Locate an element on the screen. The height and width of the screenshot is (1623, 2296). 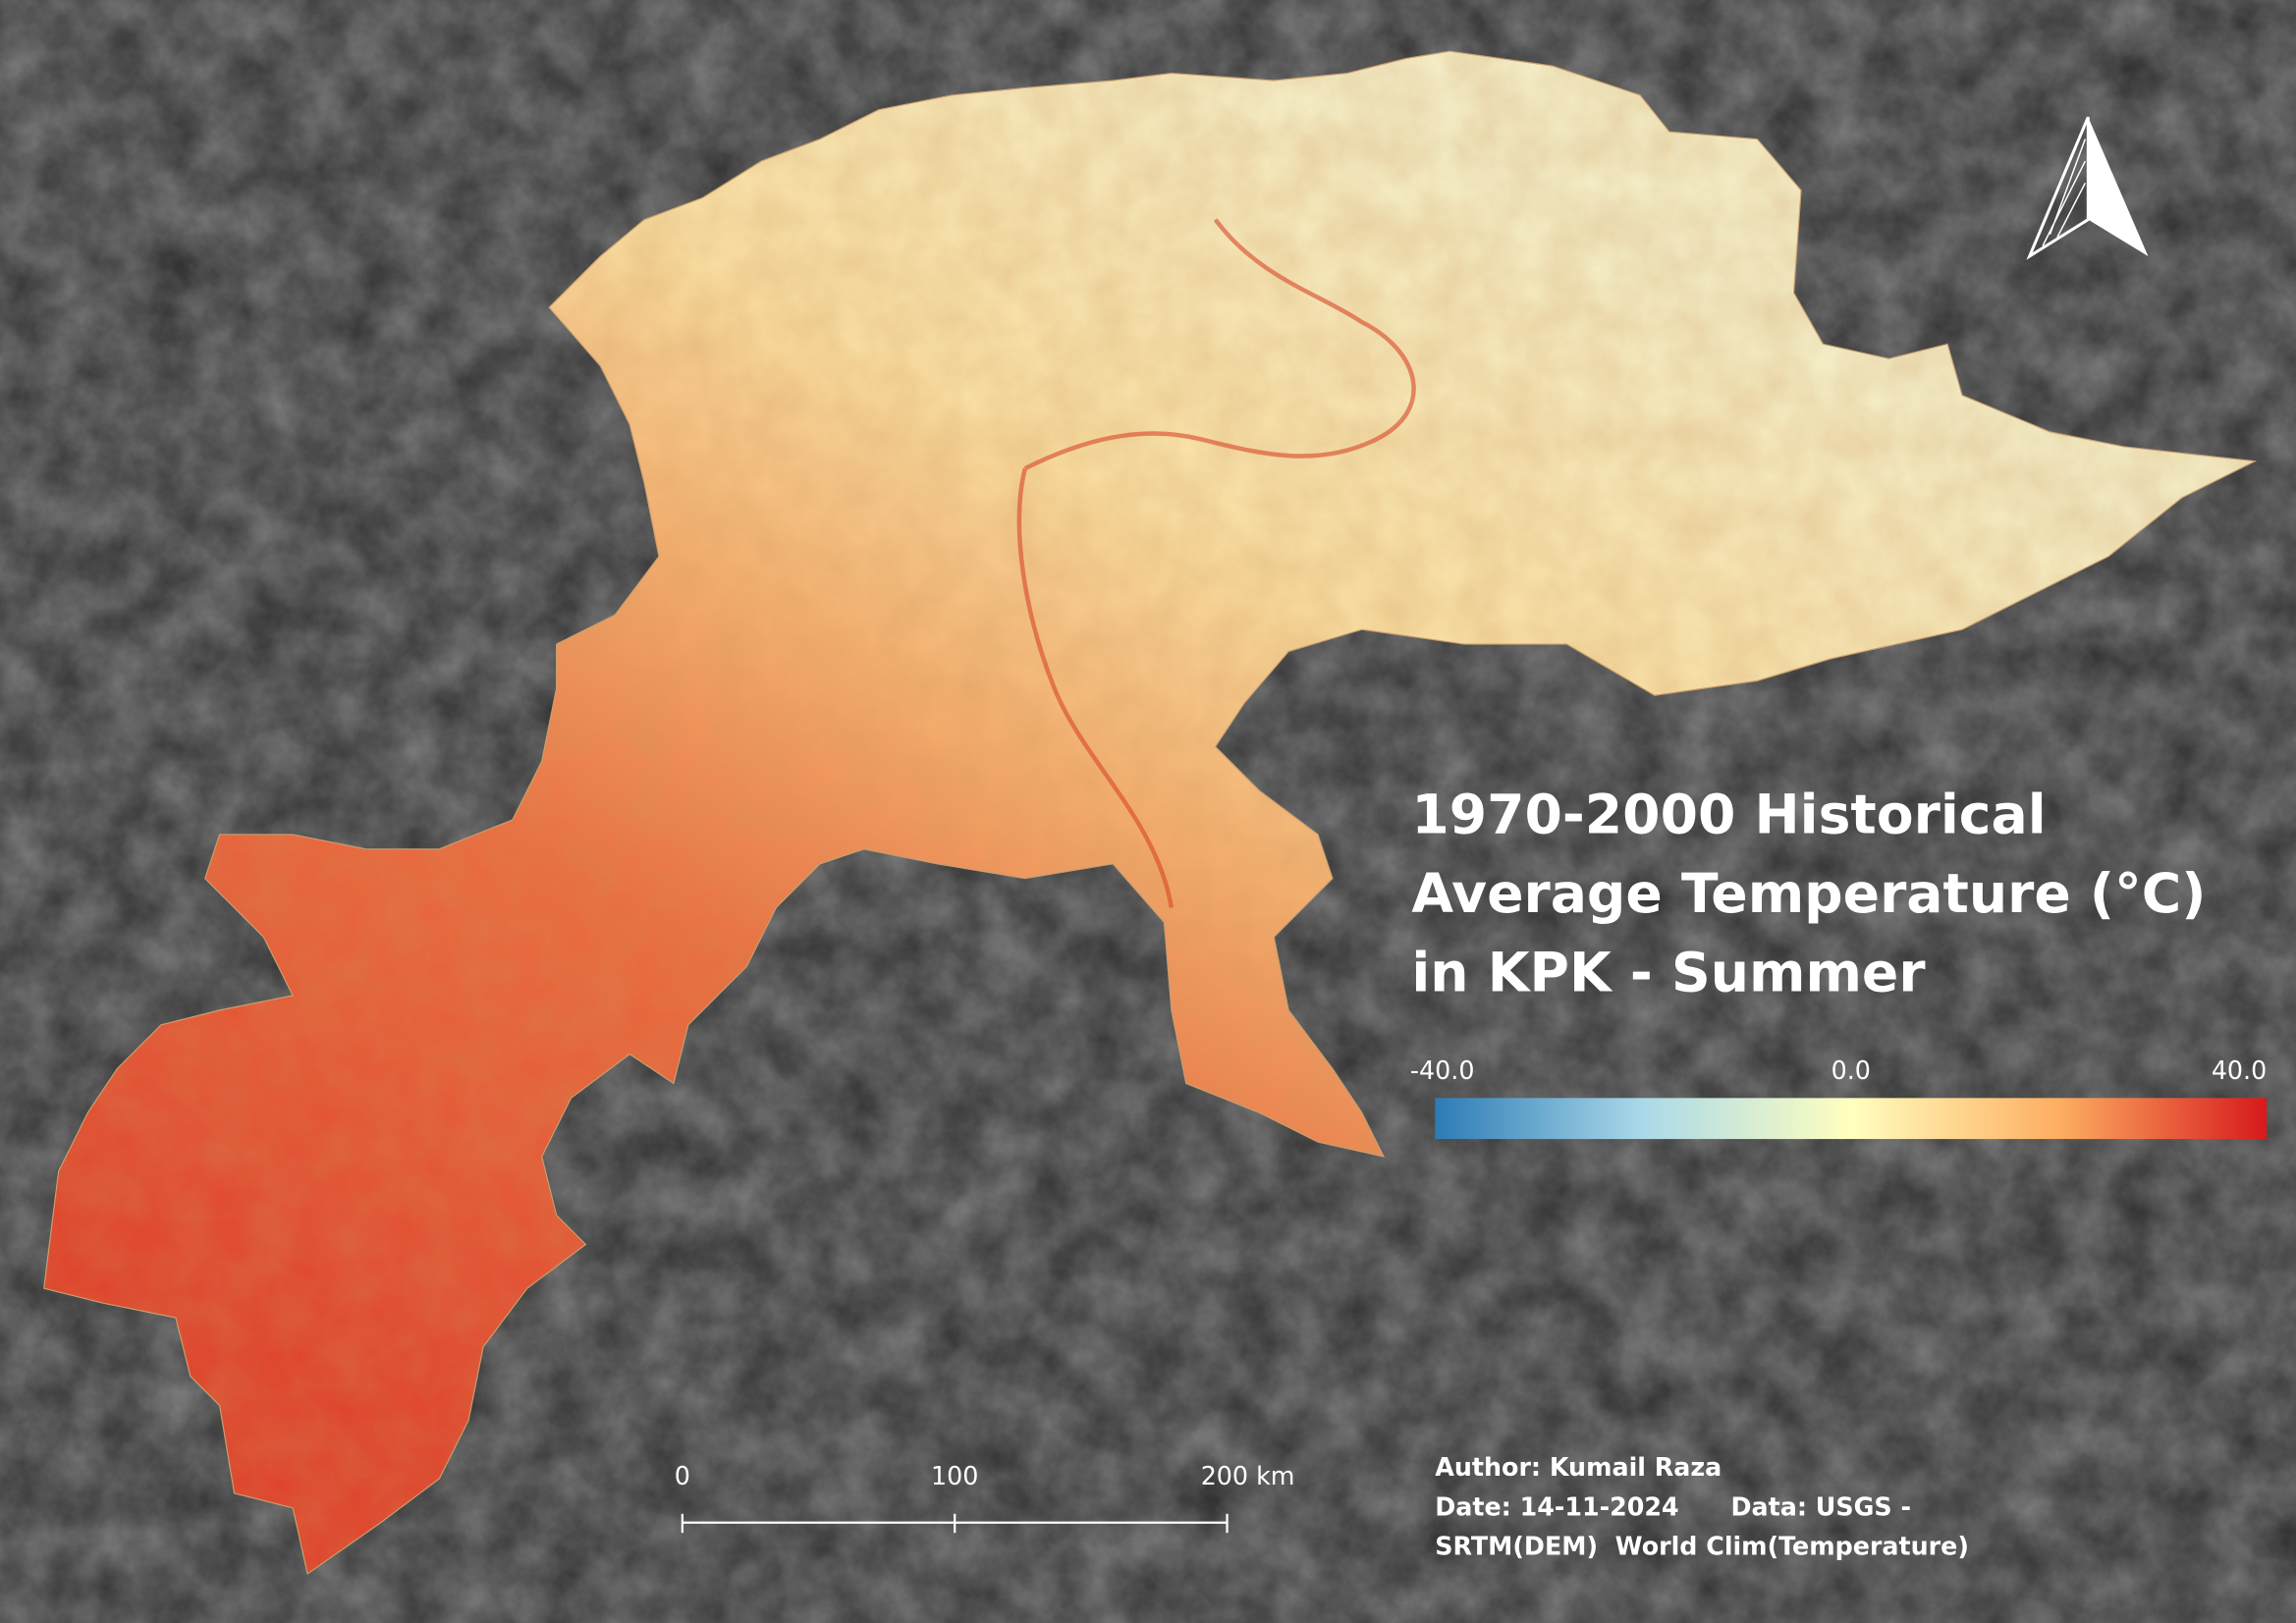
legend-label: 0.0 is located at coordinates (1851, 1070).